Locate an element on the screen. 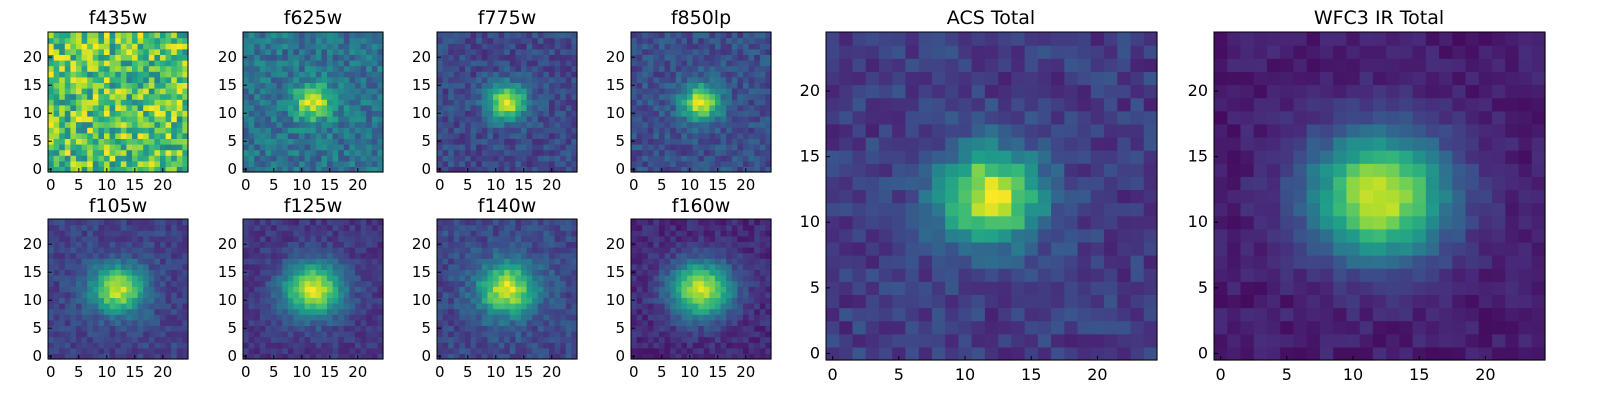 This screenshot has height=404, width=1600. y-tick-label: 0 is located at coordinates (37, 356).